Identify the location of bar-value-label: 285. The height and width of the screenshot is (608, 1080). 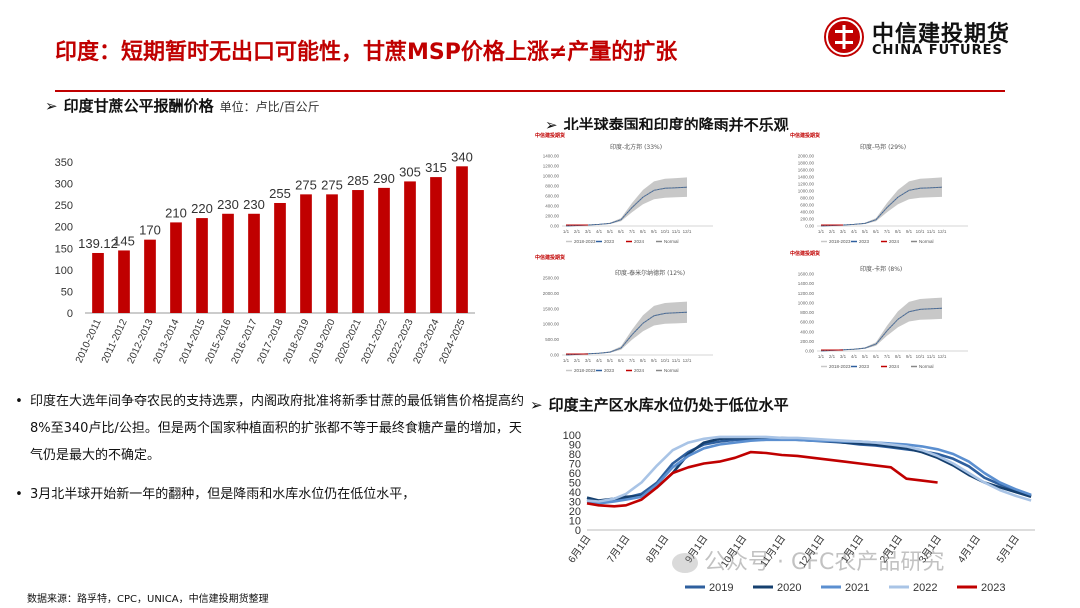
(358, 180).